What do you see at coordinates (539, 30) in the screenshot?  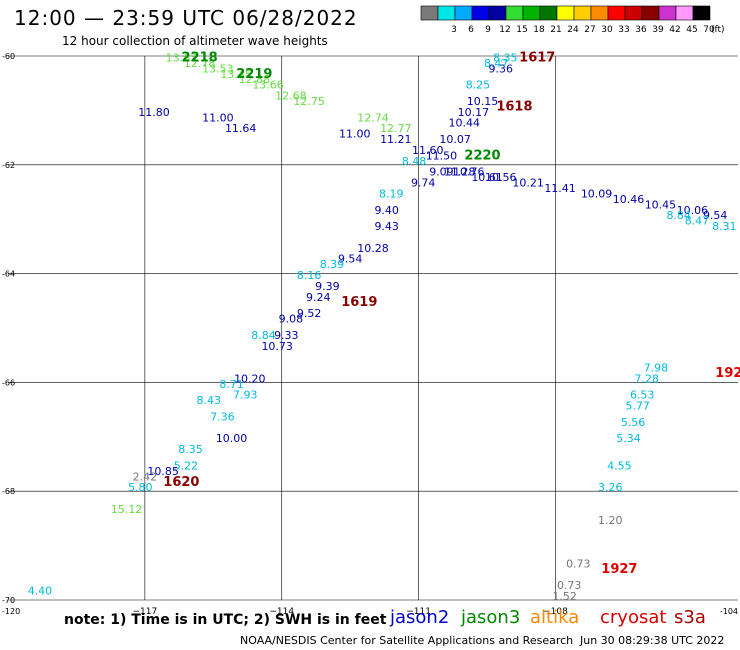 I see `legend-label: 18` at bounding box center [539, 30].